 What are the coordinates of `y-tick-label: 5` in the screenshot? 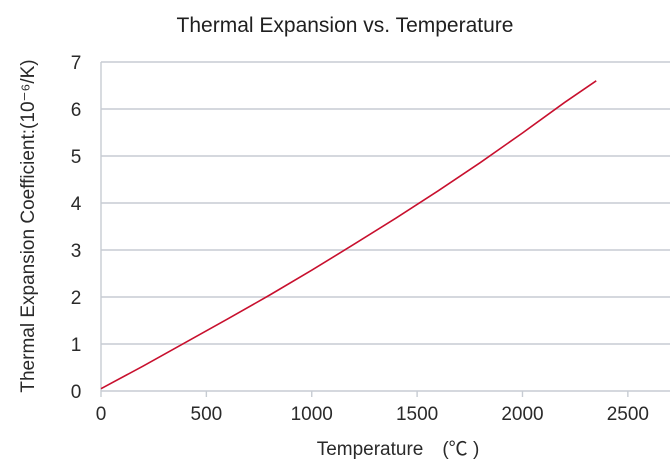 It's located at (76, 157).